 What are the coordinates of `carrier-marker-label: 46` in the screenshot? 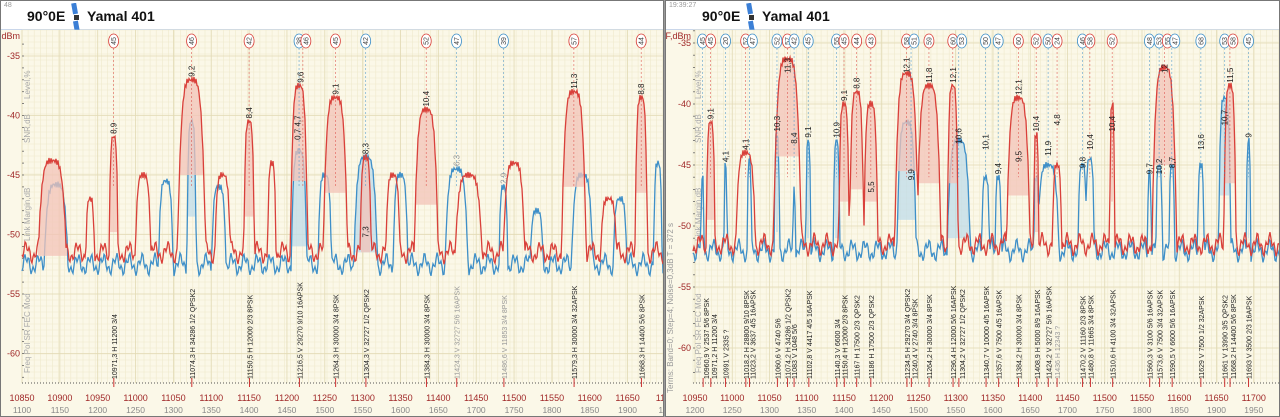 It's located at (306, 41).